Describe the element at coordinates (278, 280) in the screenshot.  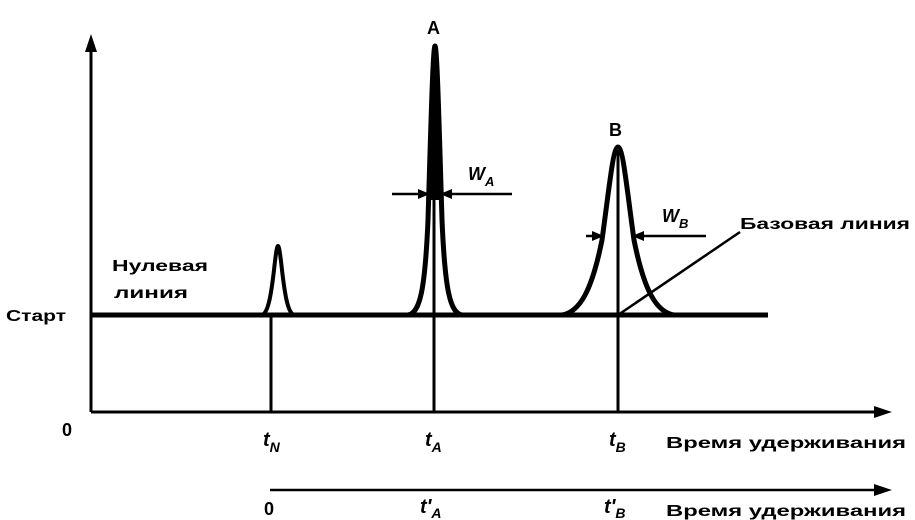
I see `peak-n` at that location.